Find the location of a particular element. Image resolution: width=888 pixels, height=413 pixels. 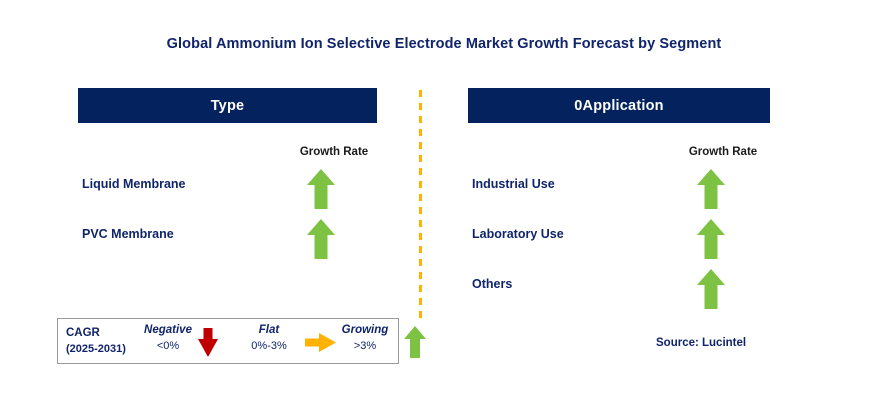

panel-header-application: 0Application is located at coordinates (619, 105).